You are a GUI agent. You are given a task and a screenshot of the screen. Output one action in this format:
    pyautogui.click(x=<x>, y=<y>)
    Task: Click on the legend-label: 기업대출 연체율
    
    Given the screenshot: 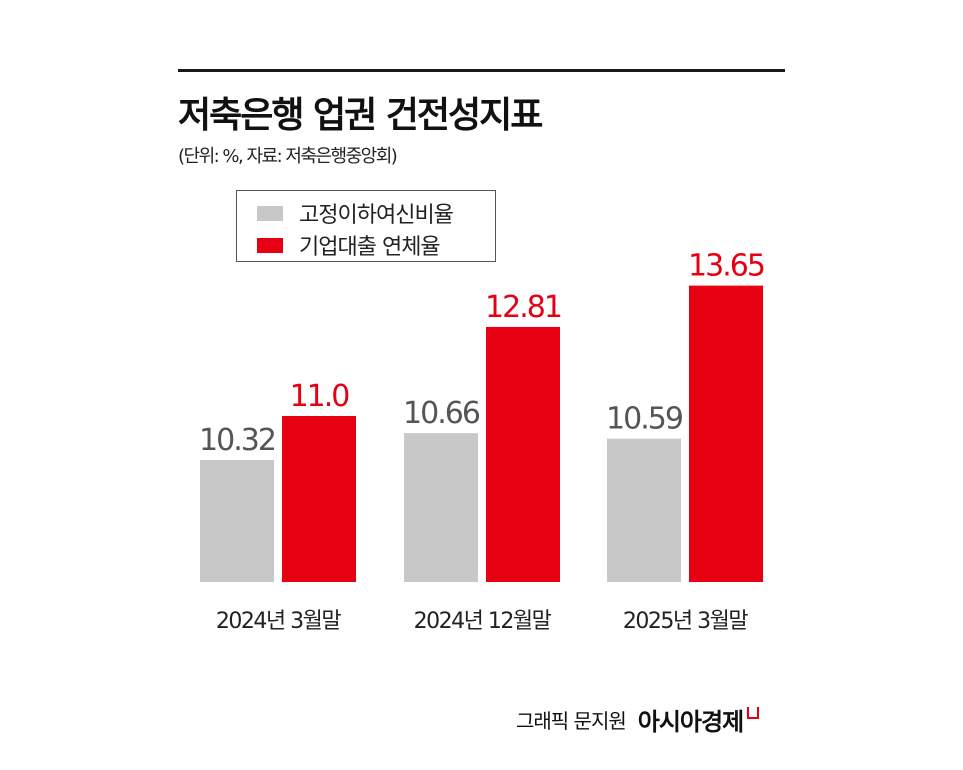 What is the action you would take?
    pyautogui.click(x=370, y=247)
    